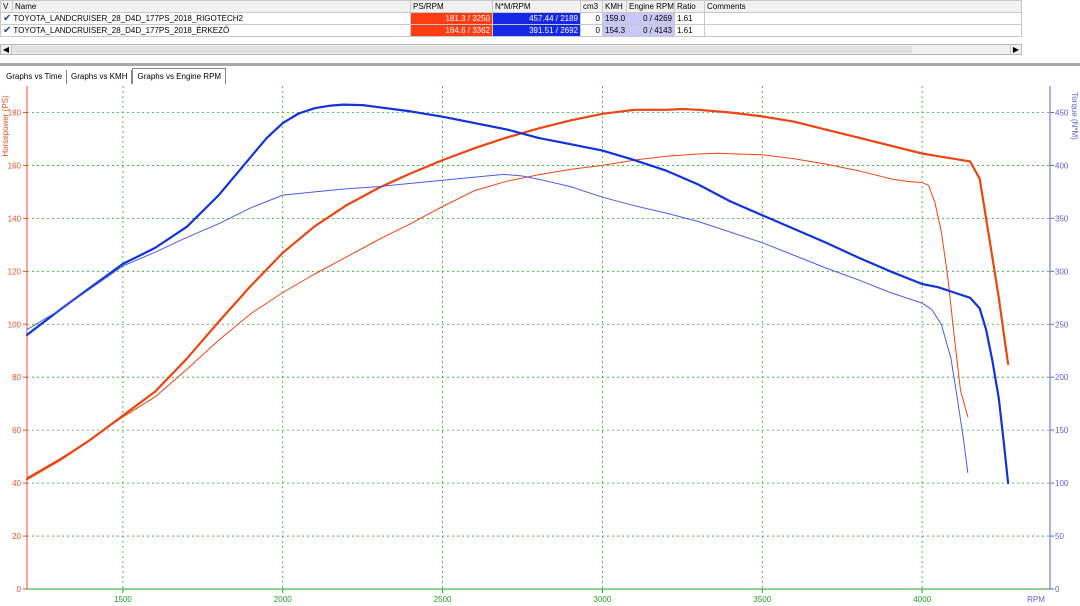  I want to click on kmh-cell: 154.3, so click(614, 30).